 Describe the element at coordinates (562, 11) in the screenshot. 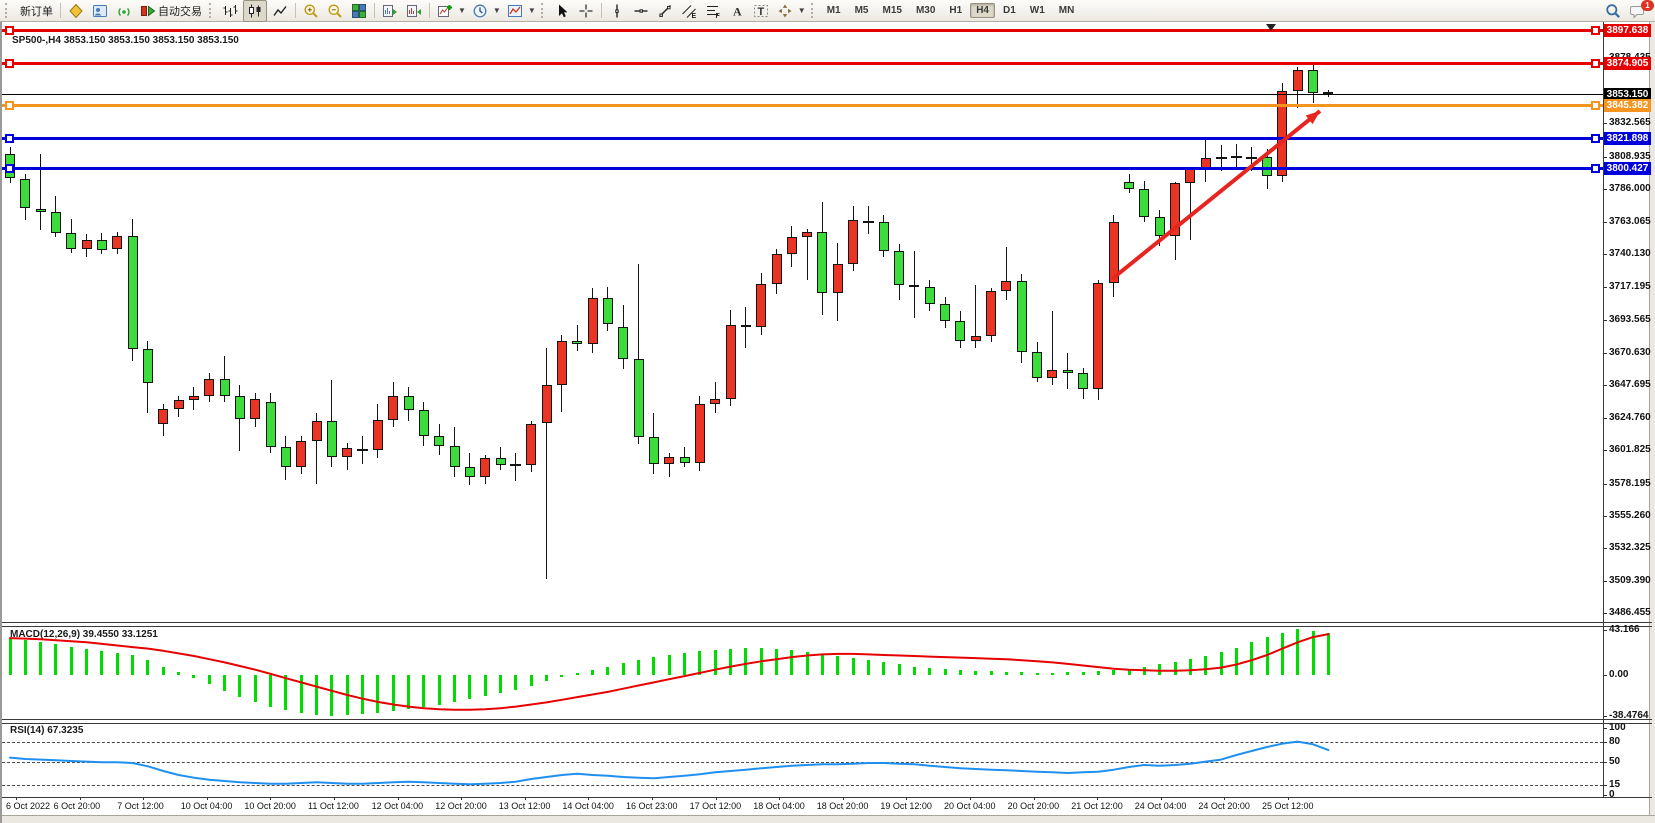

I see `cursor-icon` at that location.